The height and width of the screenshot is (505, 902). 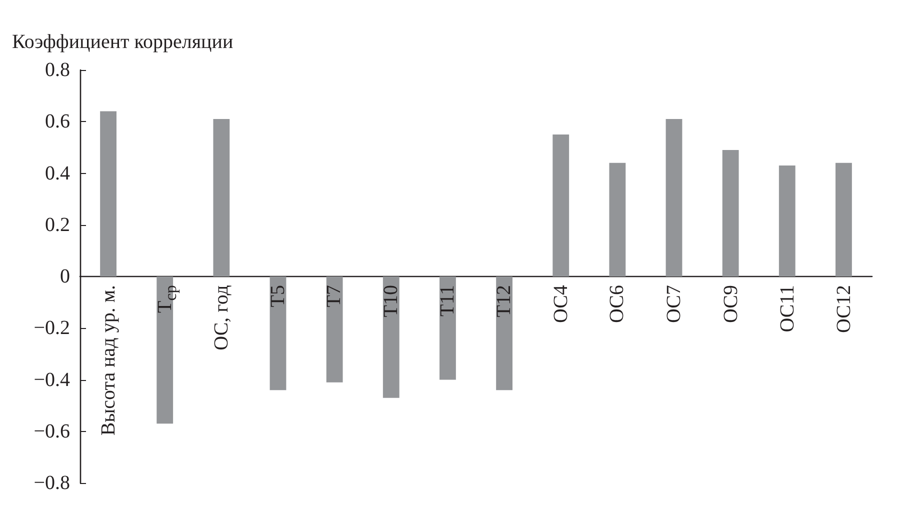 I want to click on x-tick-label: ОС12, so click(x=844, y=308).